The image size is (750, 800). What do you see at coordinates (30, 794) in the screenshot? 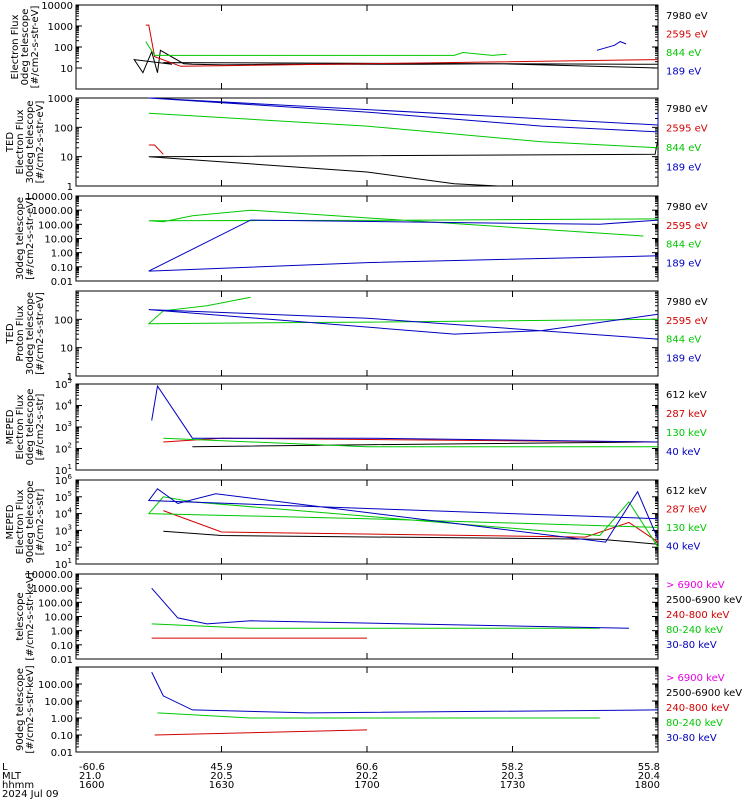
I see `x-row-label-date: 2024 Jul 09` at bounding box center [30, 794].